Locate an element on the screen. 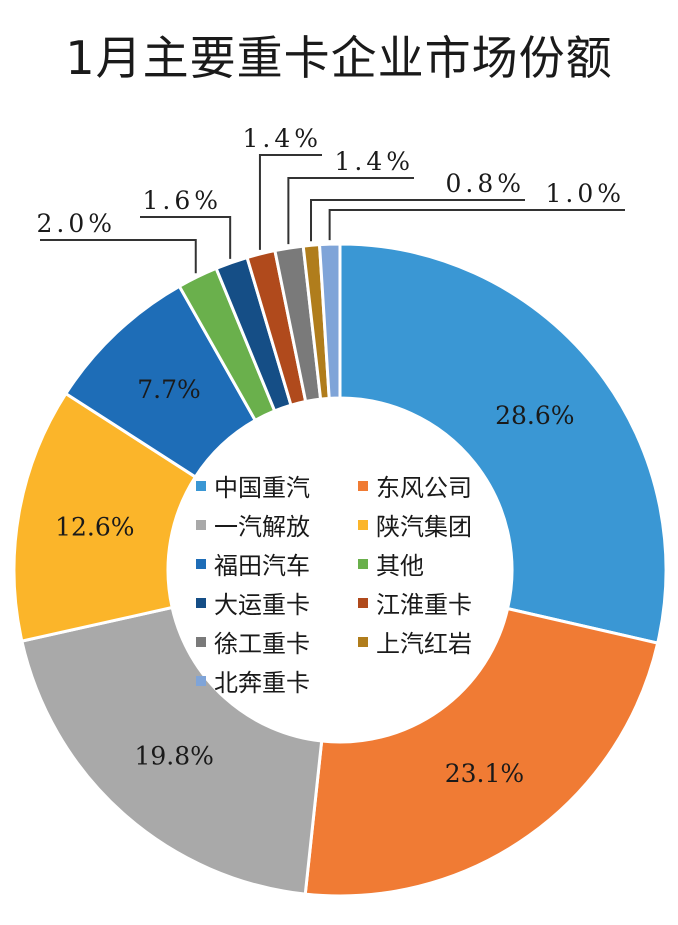 This screenshot has width=678, height=925. legend-item-10: 上汽红岩 is located at coordinates (415, 641).